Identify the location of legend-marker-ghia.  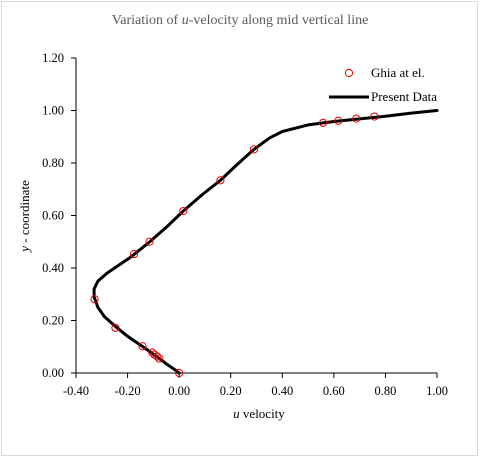
(349, 73).